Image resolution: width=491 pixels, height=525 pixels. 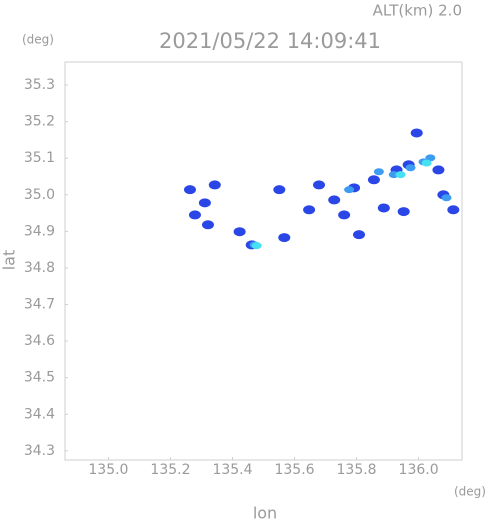 What do you see at coordinates (39, 195) in the screenshot?
I see `y-tick-label: 35.0` at bounding box center [39, 195].